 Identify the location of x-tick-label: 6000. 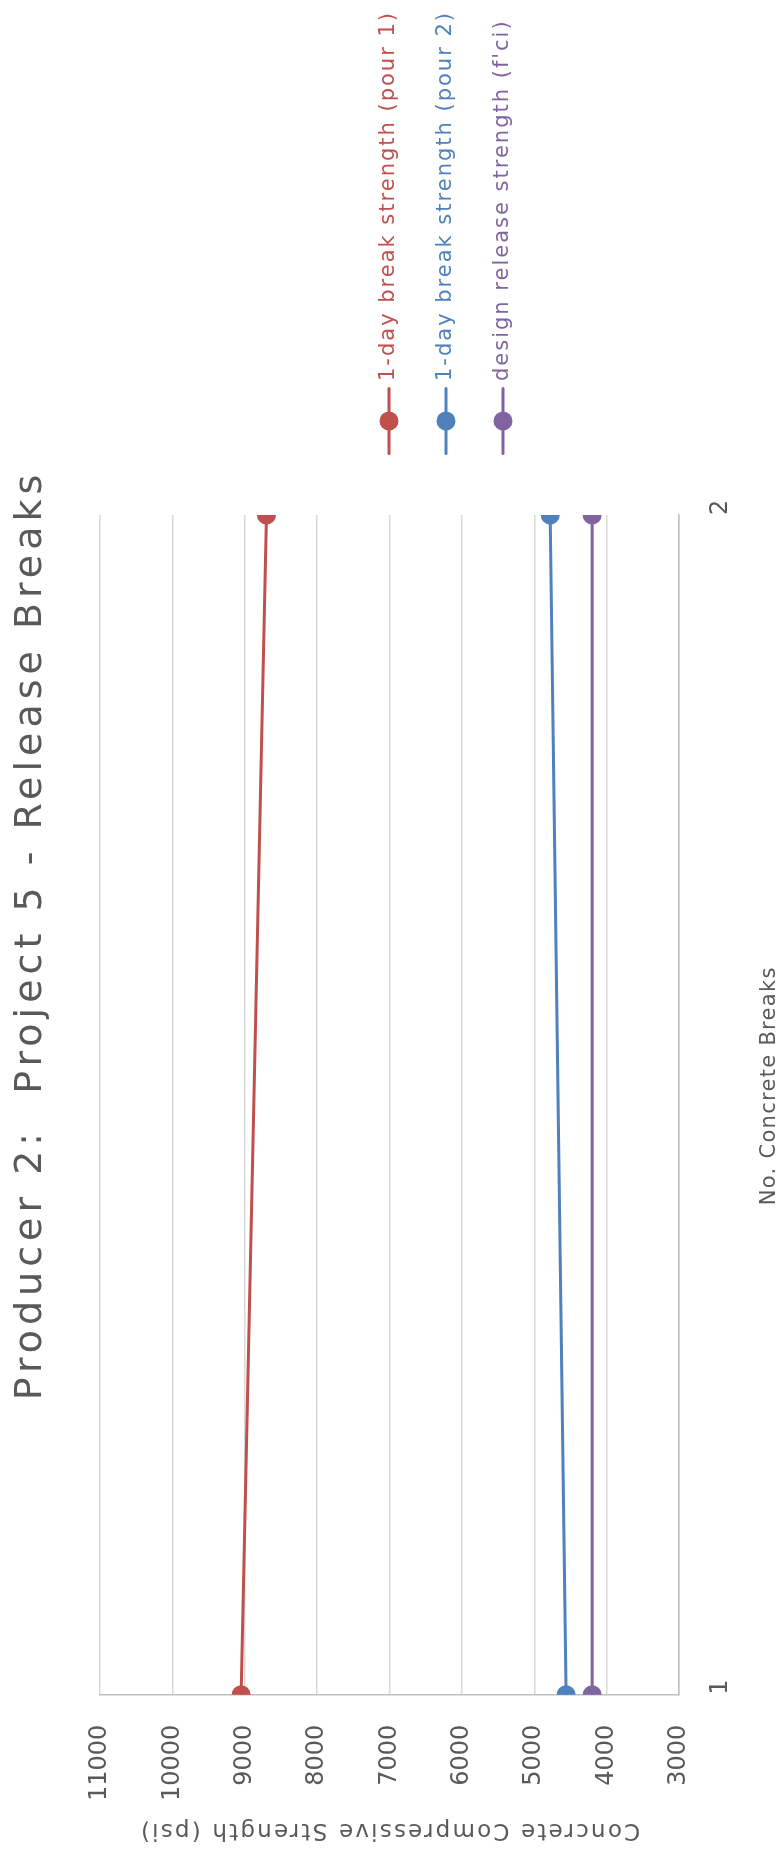
(460, 1755).